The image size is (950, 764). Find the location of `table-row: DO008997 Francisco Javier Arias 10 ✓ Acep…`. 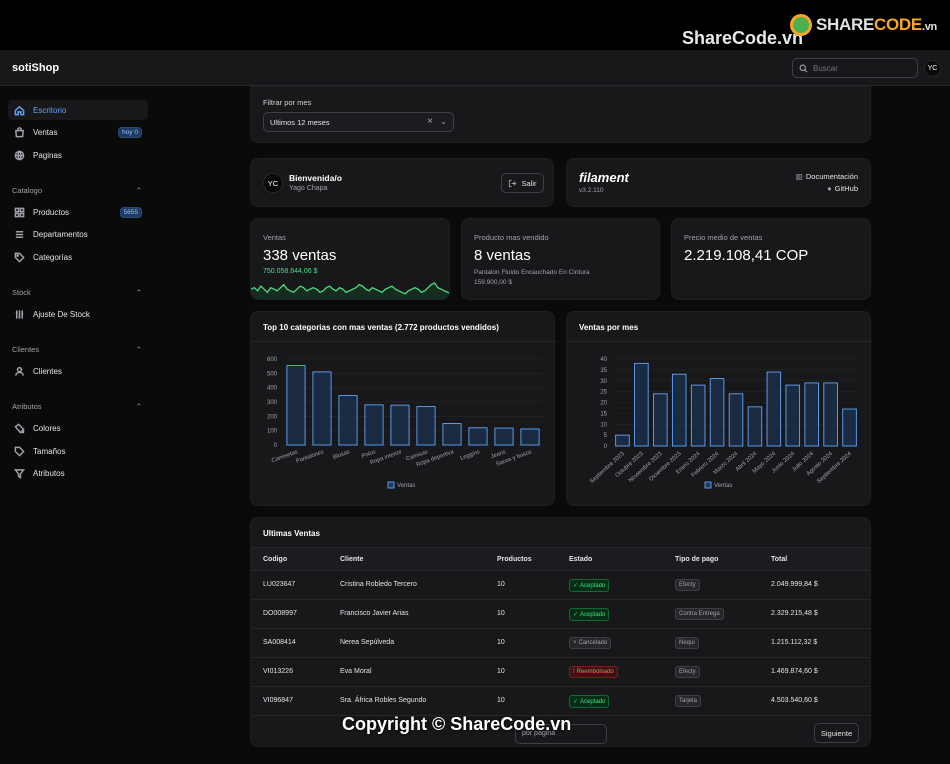

table-row: DO008997 Francisco Javier Arias 10 ✓ Acep… is located at coordinates (560, 614).